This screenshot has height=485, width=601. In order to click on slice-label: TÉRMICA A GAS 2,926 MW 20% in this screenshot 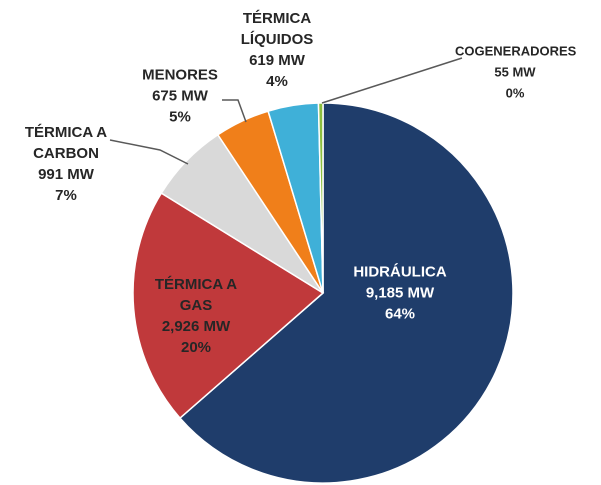, I will do `click(196, 316)`.